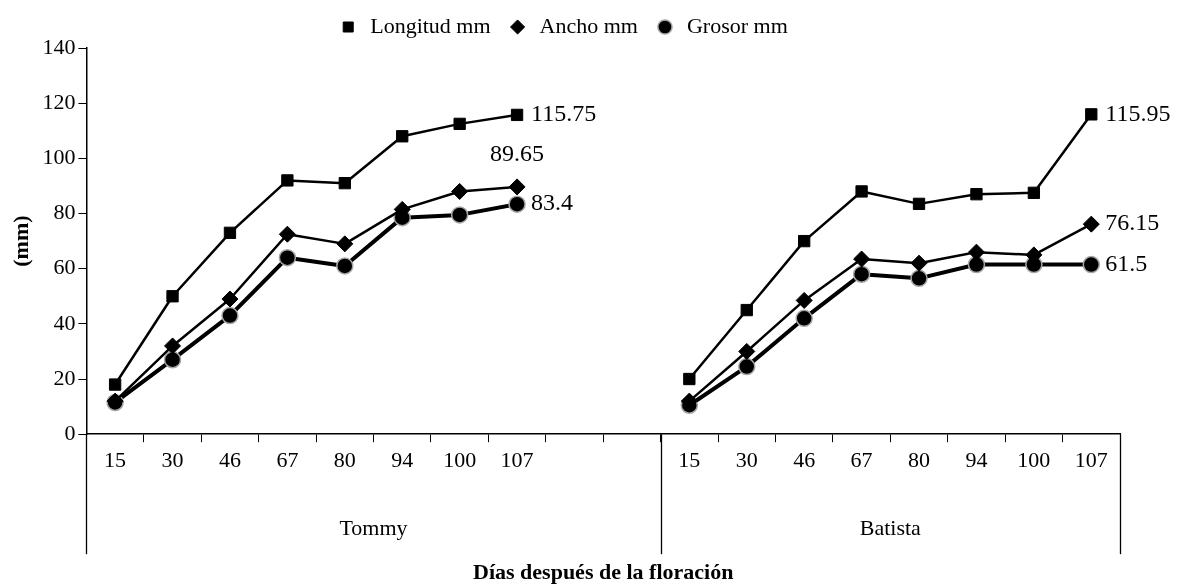 This screenshot has height=587, width=1195. I want to click on data-label: 115.95, so click(1138, 112).